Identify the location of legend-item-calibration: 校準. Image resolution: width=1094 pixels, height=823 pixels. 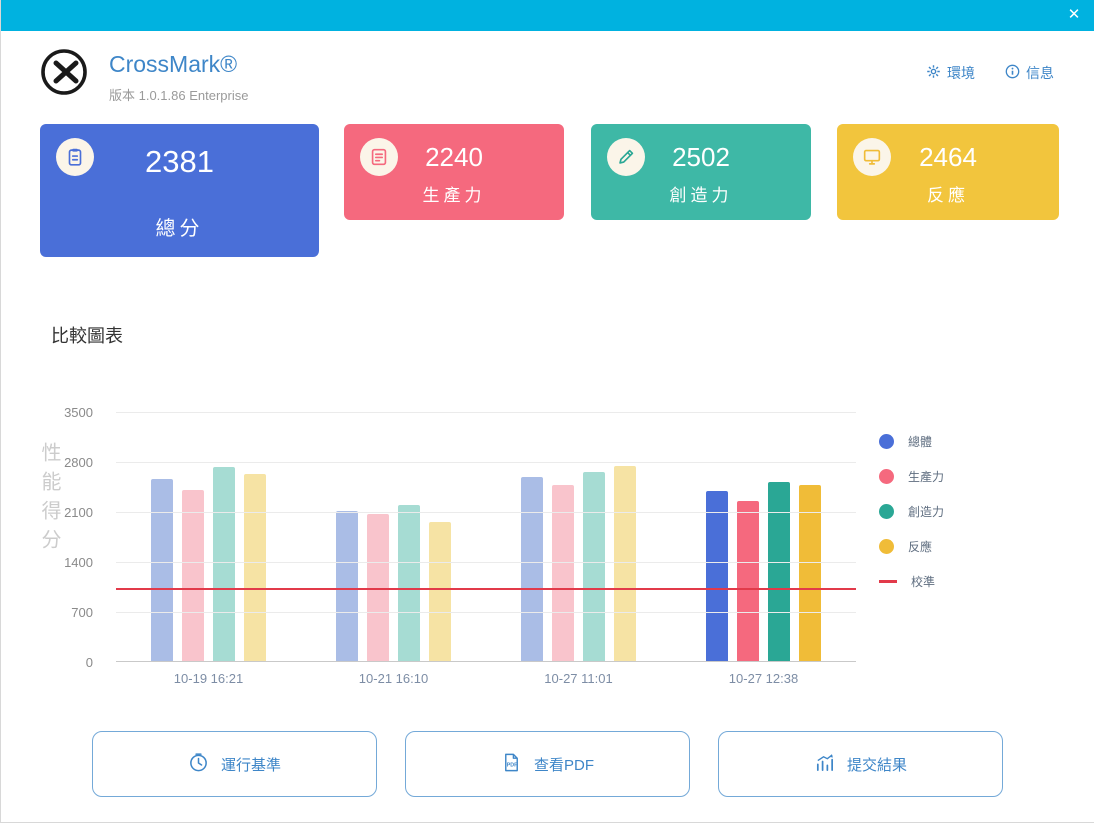
(911, 581).